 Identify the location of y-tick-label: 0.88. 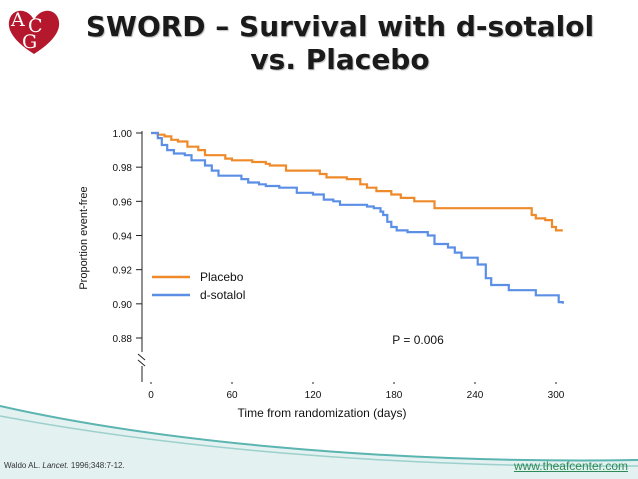
(123, 339).